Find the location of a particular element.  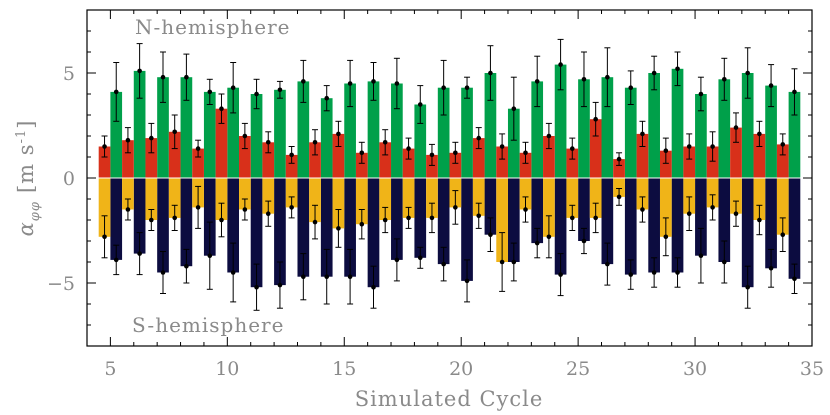

x-axis-title: Simulated Cycle is located at coordinates (449, 399).